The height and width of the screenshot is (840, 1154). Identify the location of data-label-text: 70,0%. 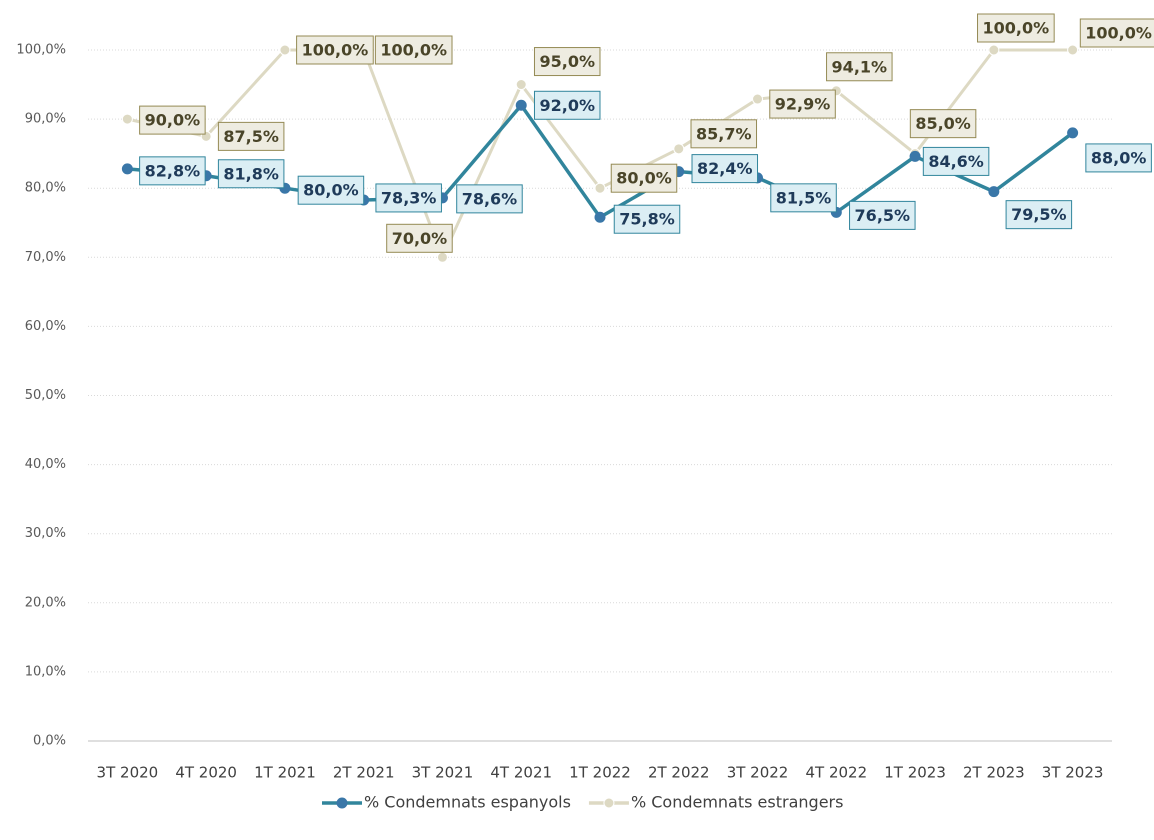
(420, 238).